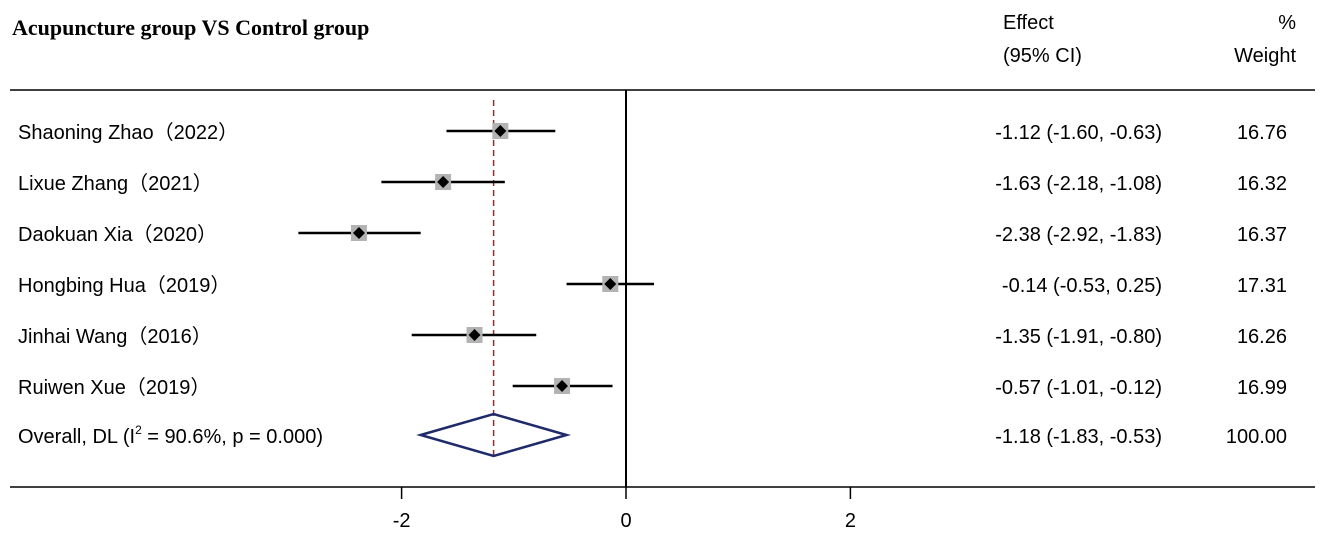  I want to click on weight-value: 16.76, so click(1262, 133).